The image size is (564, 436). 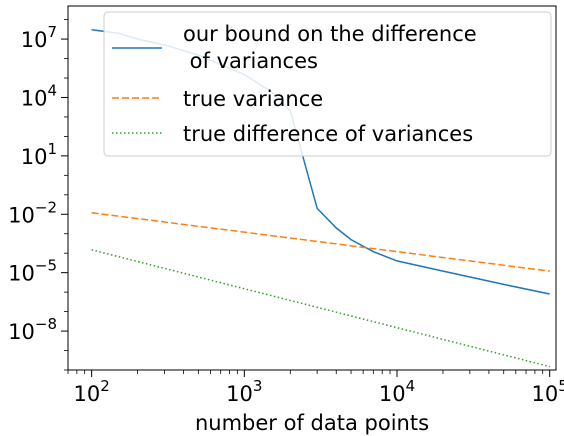 I want to click on legend-label-3: true difference of variances, so click(x=328, y=134).